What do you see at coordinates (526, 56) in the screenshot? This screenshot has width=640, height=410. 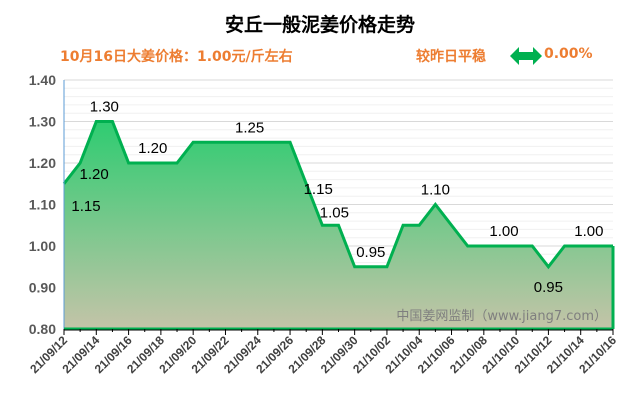 I see `double-arrow-icon` at bounding box center [526, 56].